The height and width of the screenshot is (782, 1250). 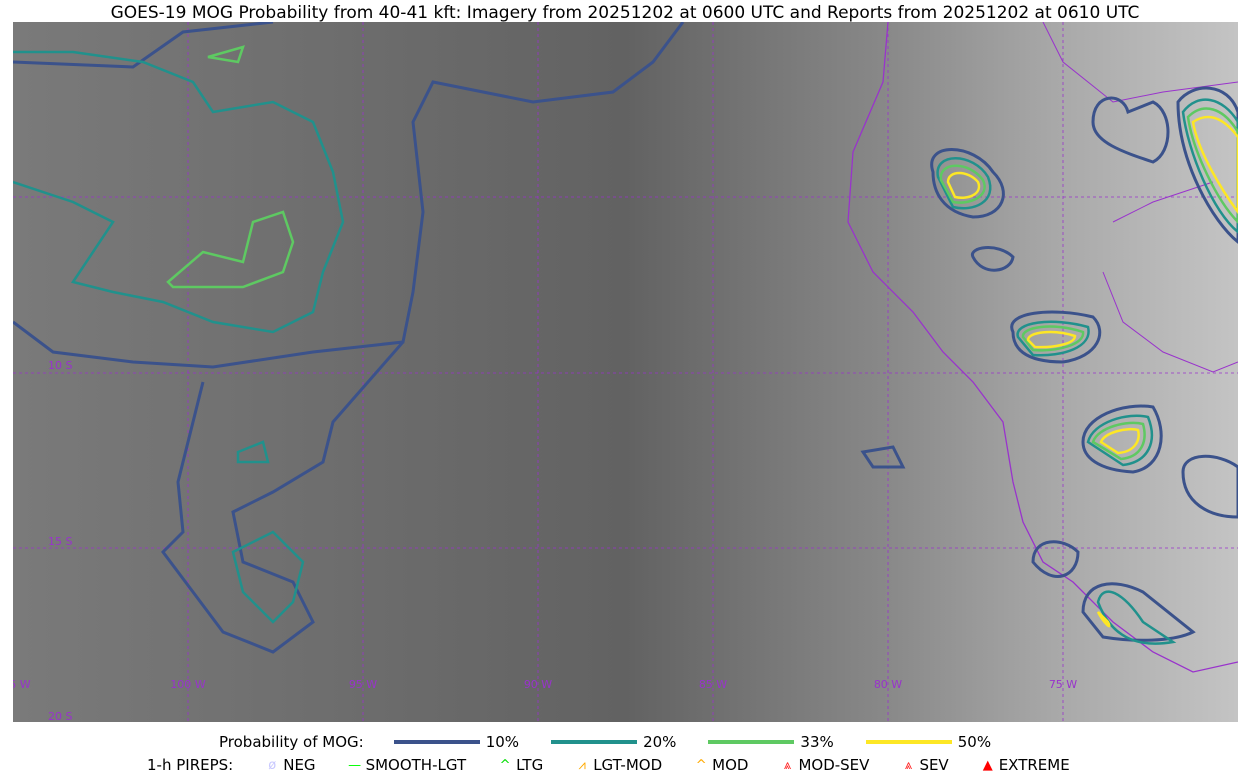 I want to click on pirep-sev: ⩓ SEV, so click(x=923, y=765).